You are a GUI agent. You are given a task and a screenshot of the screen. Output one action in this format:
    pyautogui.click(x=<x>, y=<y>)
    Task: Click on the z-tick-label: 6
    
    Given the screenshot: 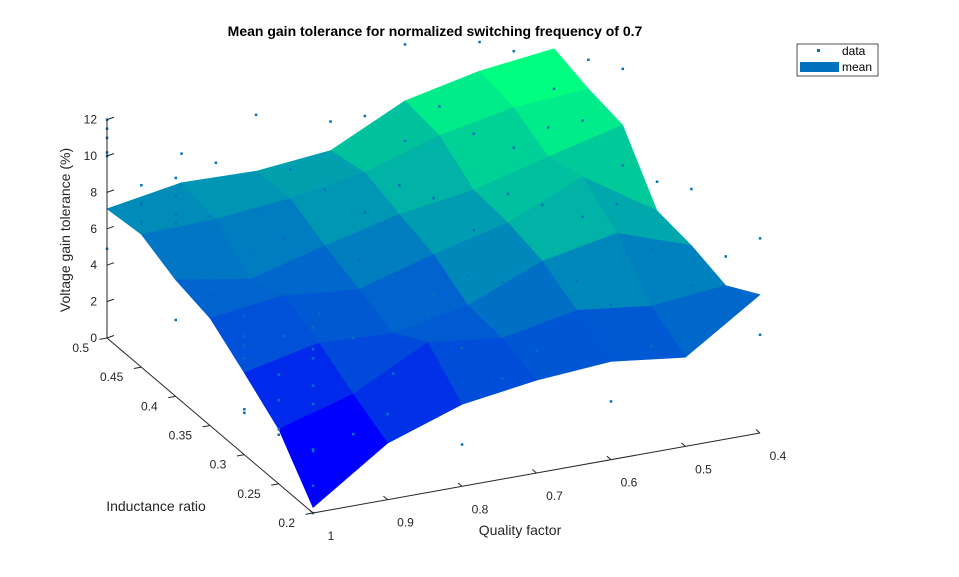 What is the action you would take?
    pyautogui.click(x=93, y=229)
    